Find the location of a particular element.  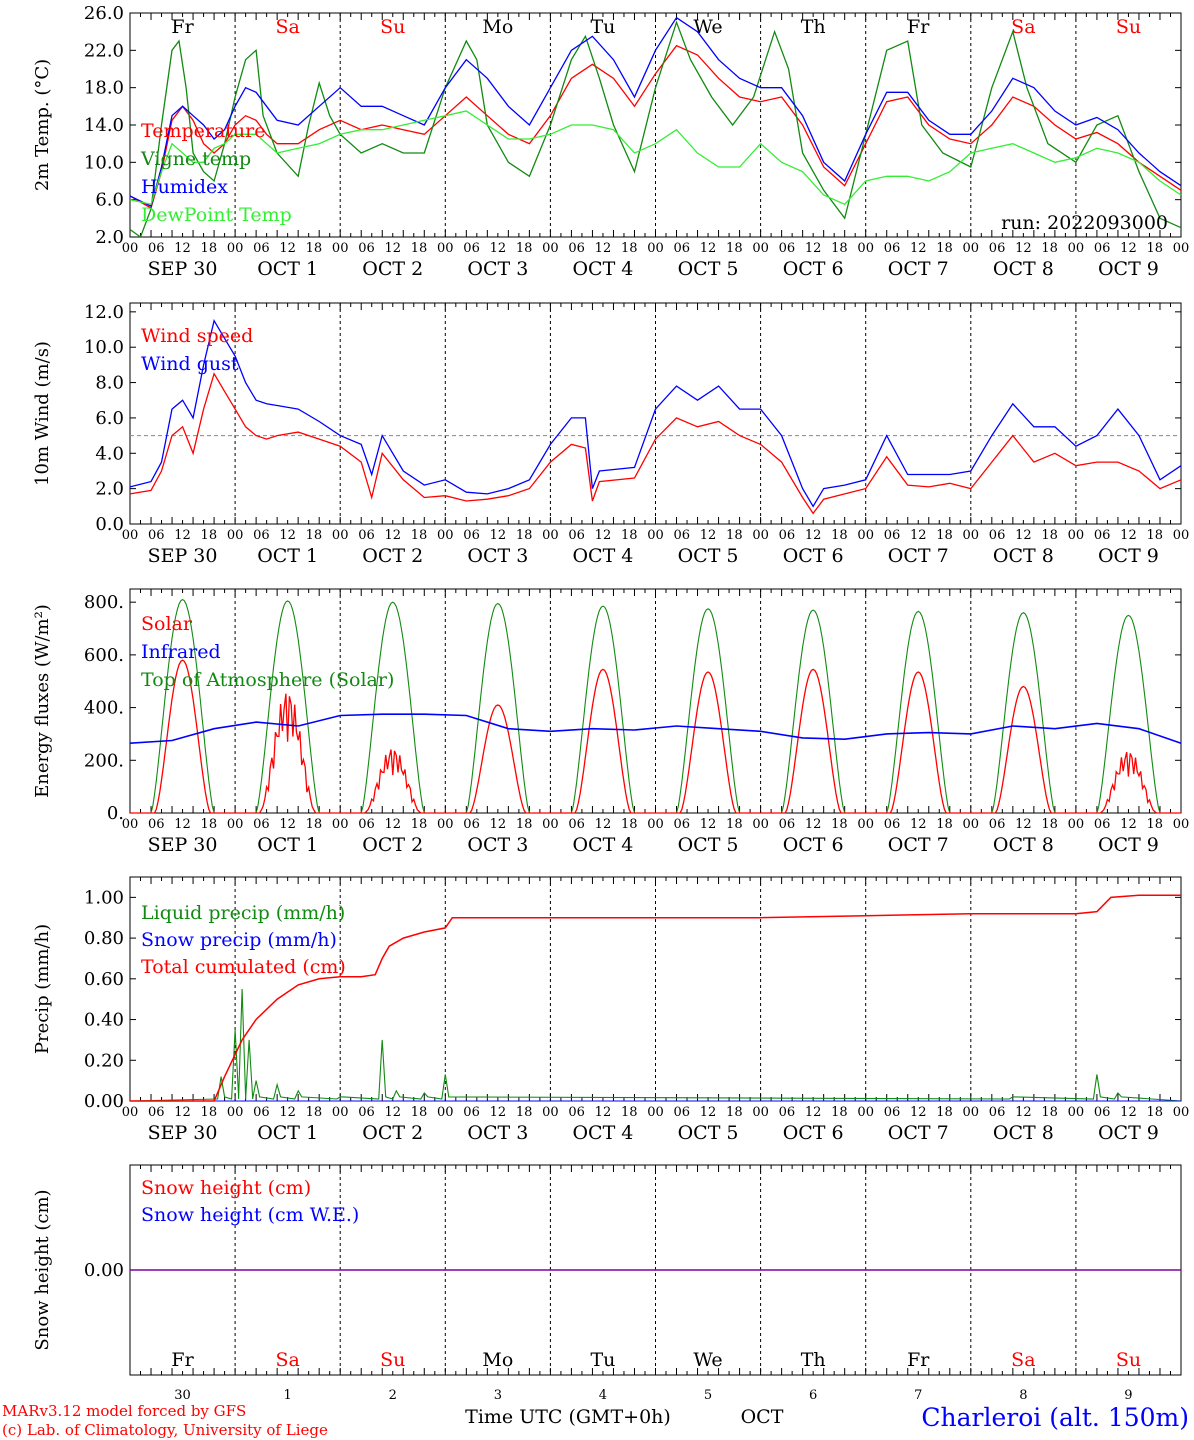

day-number: 6 is located at coordinates (813, 1395).